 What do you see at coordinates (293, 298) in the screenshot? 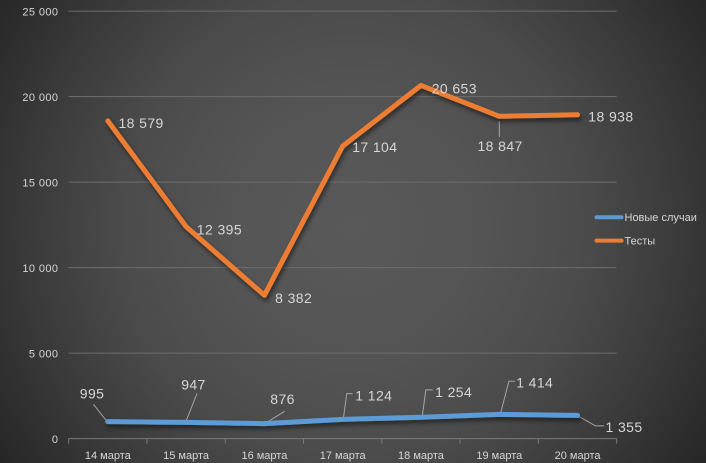
I see `svg-text: 8 382` at bounding box center [293, 298].